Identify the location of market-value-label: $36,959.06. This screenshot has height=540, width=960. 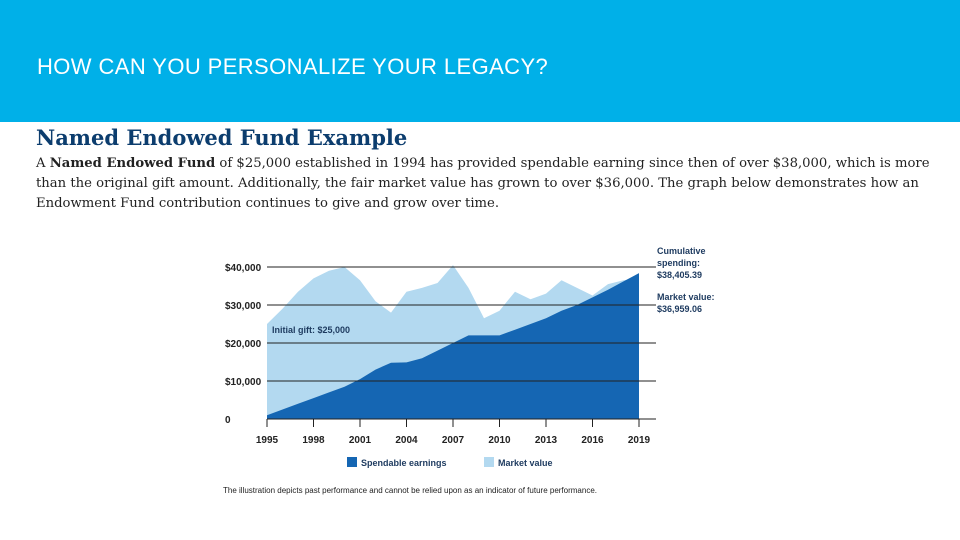
(679, 309).